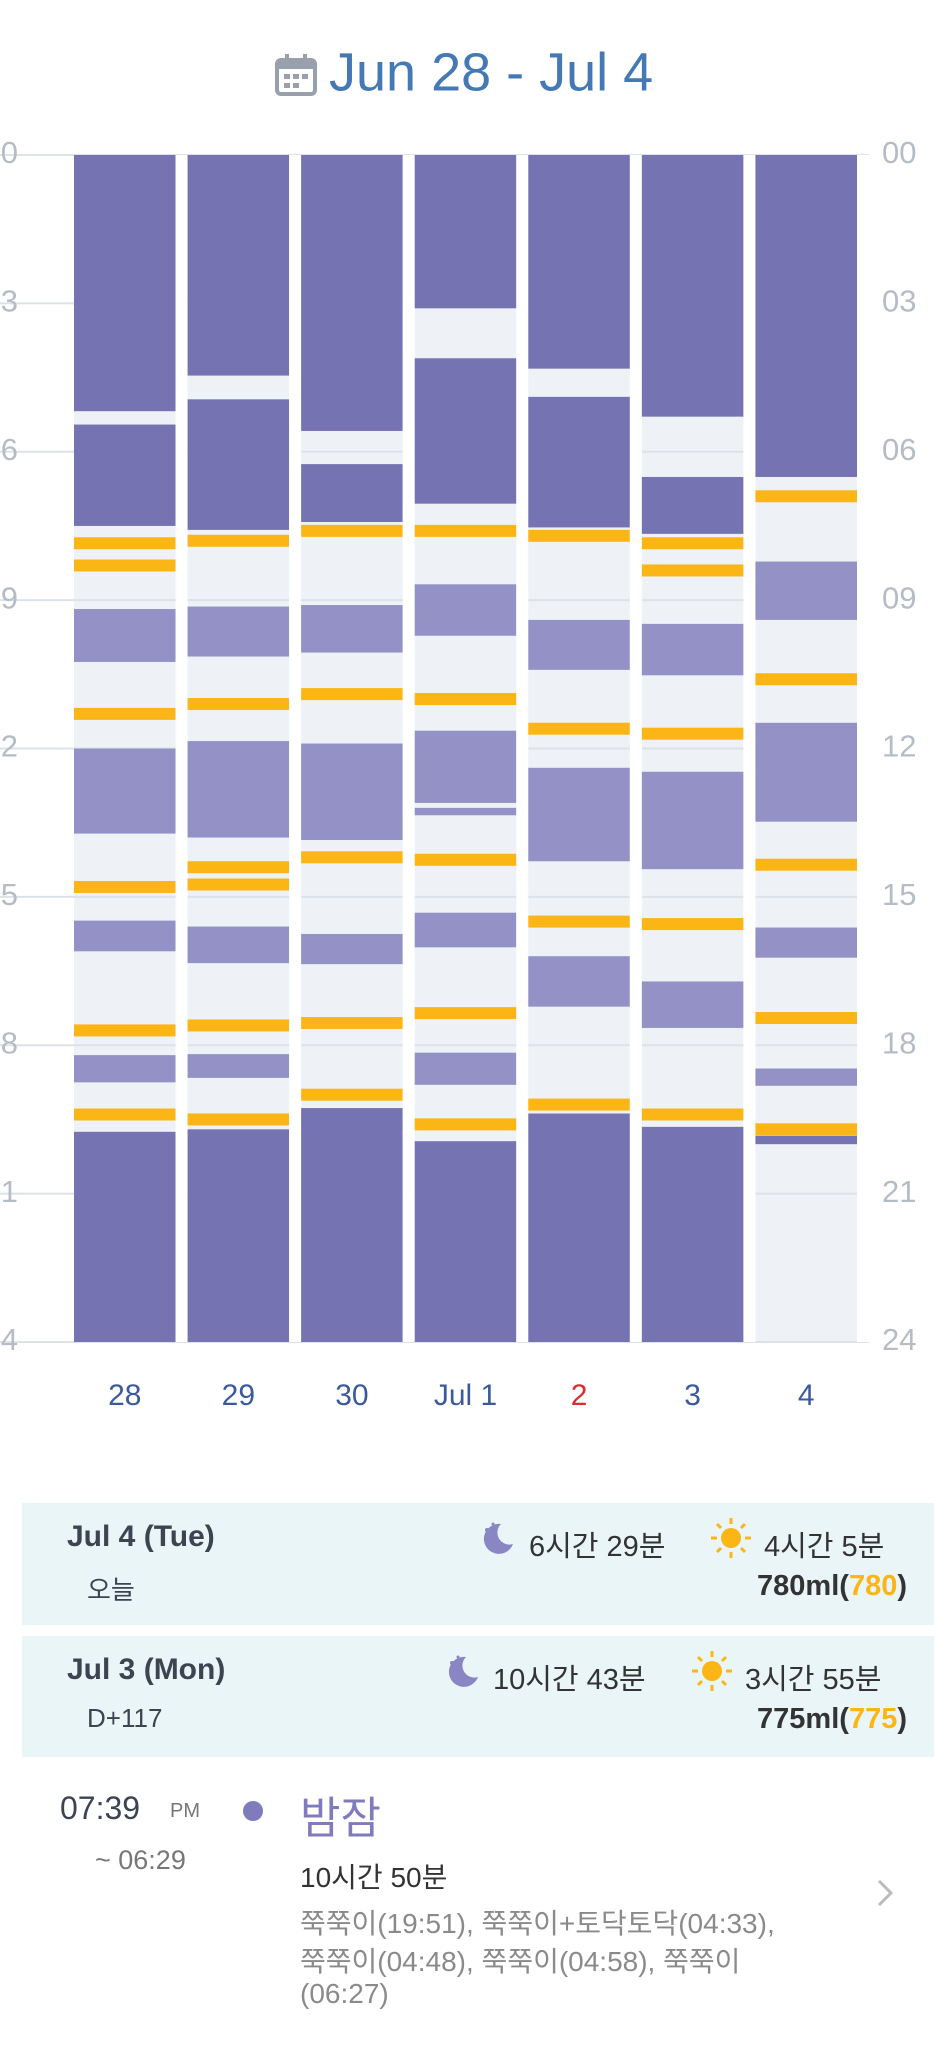  I want to click on y-tick-label-left: 09, so click(9, 597).